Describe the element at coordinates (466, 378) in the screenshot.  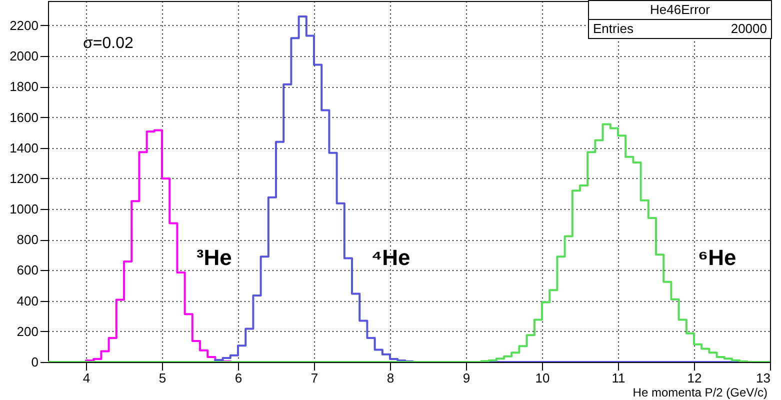
I see `x-tick-label: 9` at that location.